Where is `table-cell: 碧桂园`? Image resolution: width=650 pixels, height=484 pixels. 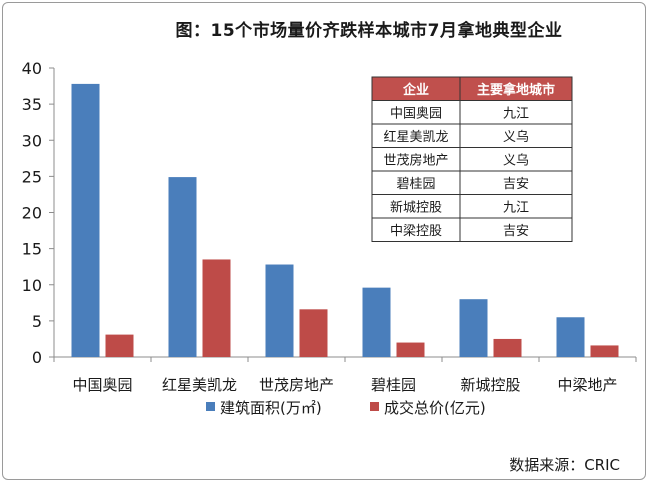 table-cell: 碧桂园 is located at coordinates (415, 184).